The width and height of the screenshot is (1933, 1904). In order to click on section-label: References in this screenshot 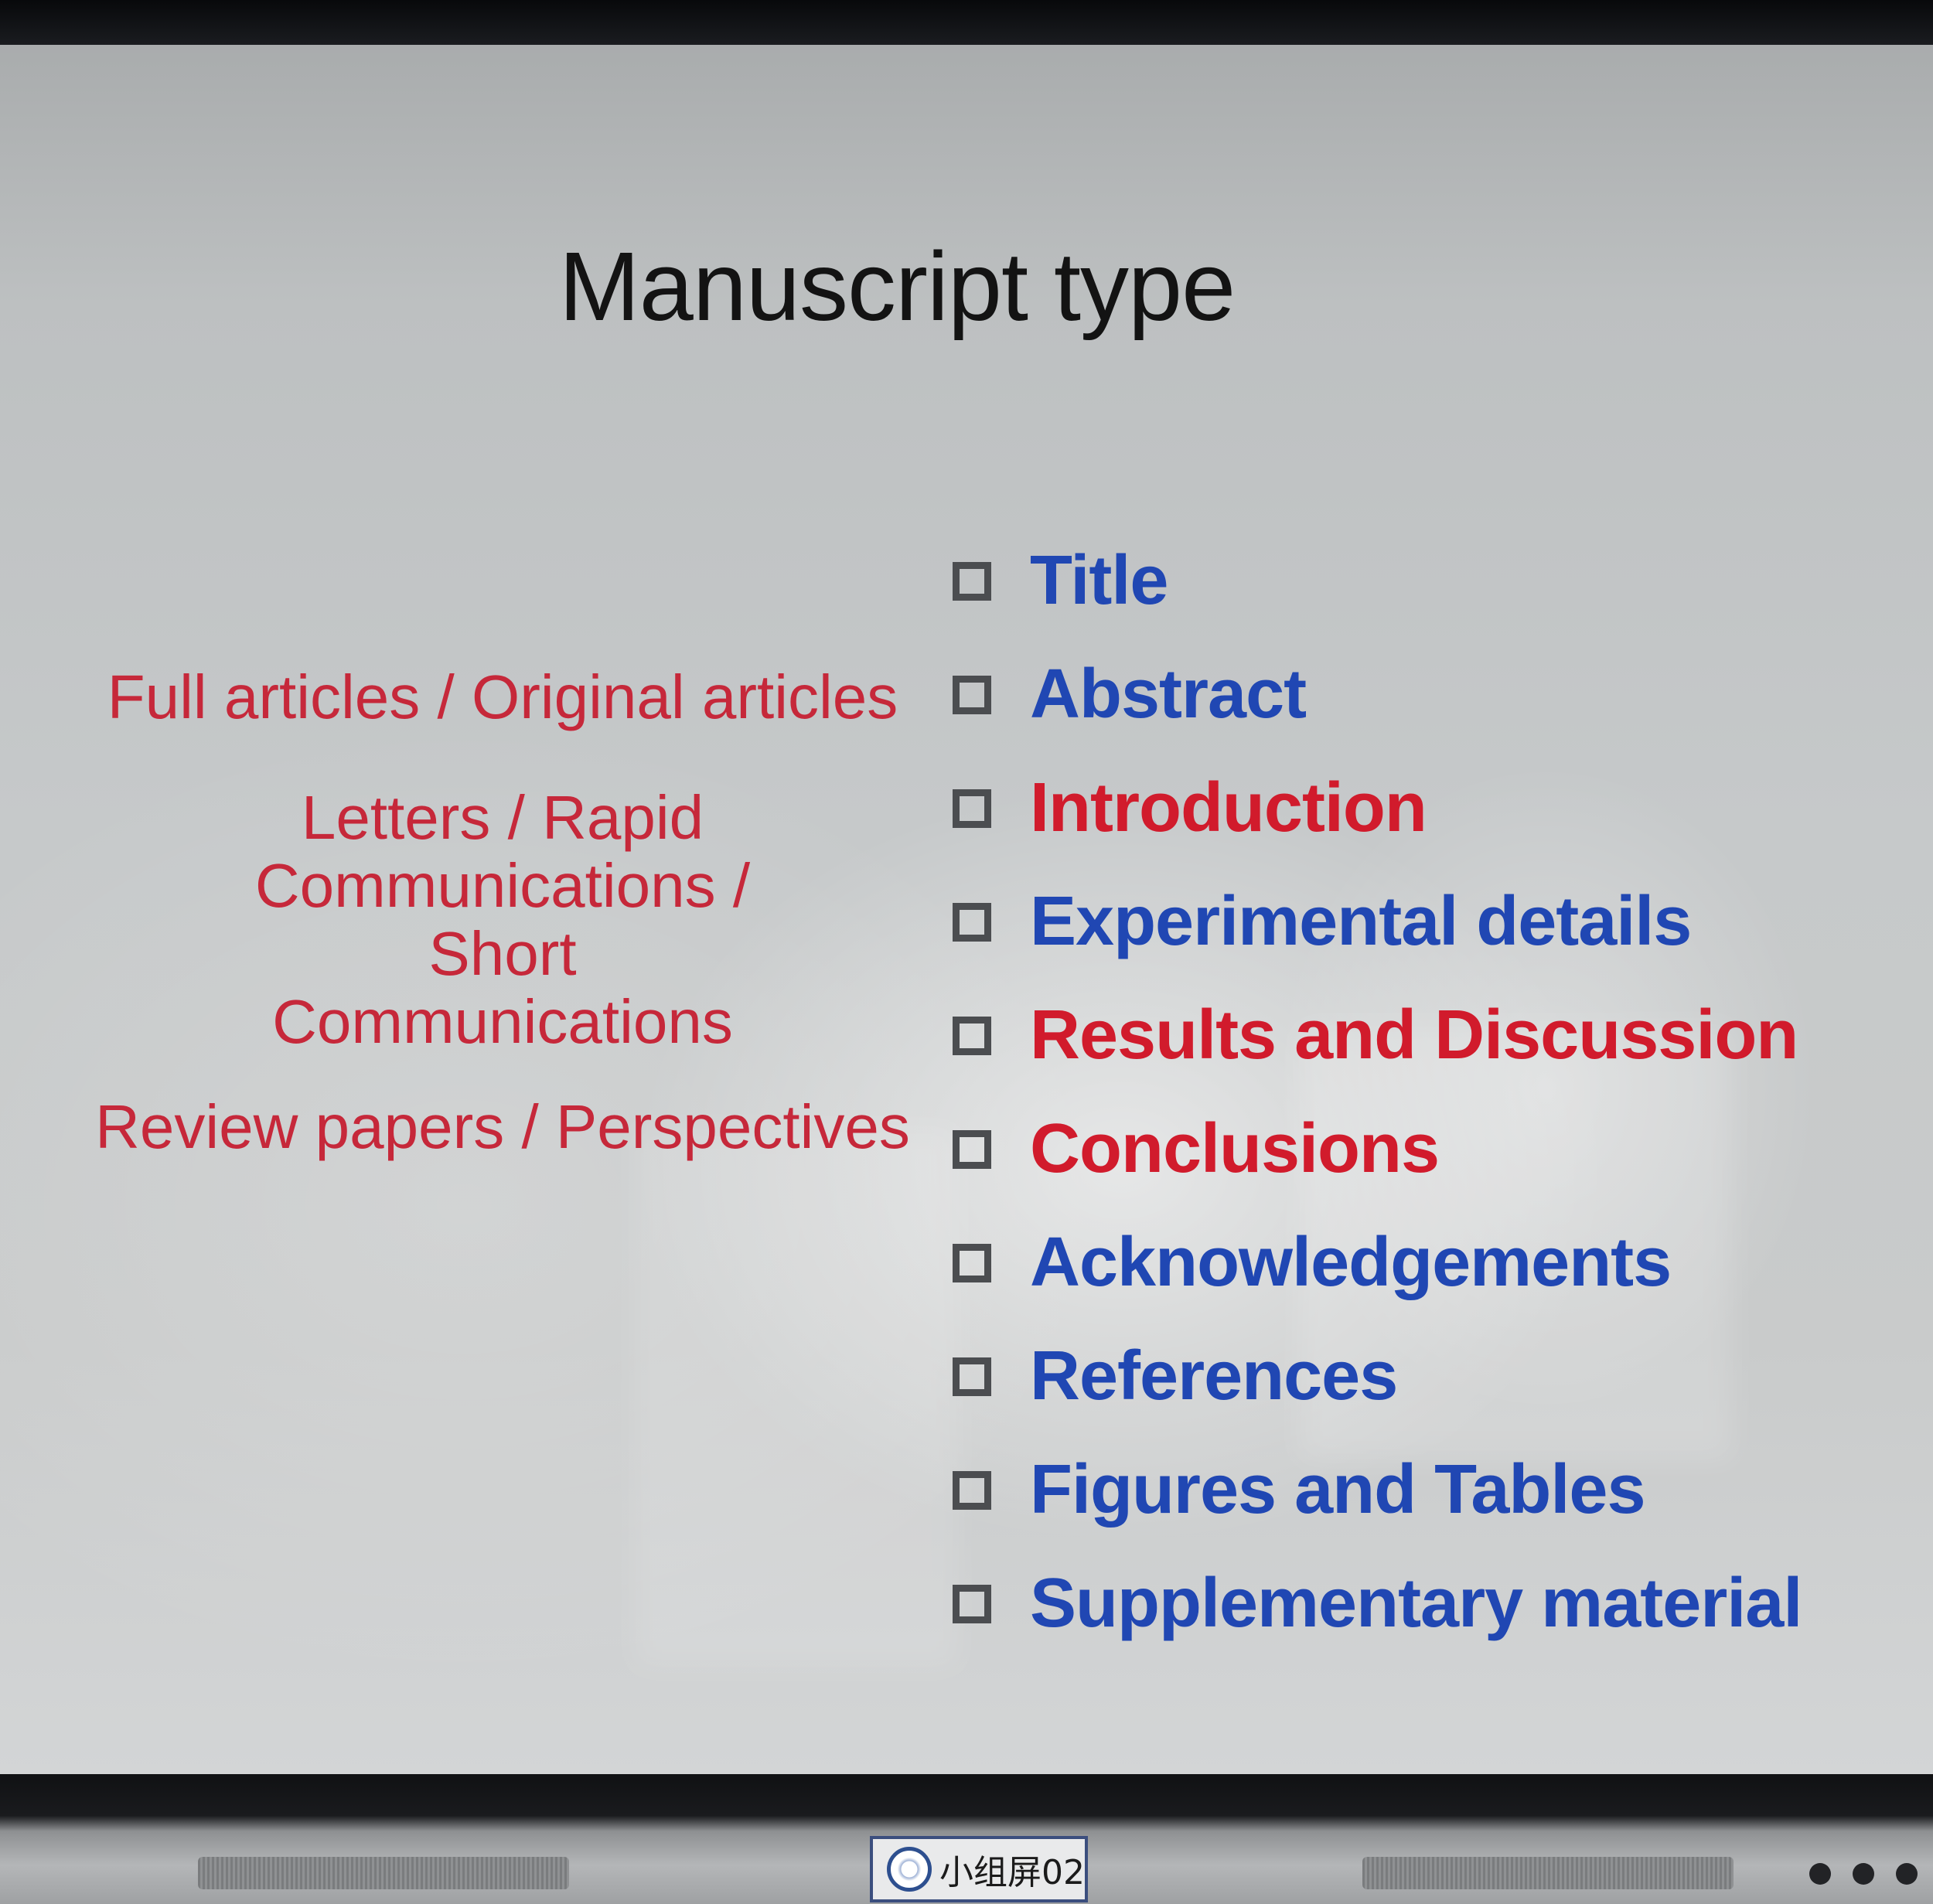, I will do `click(1214, 1376)`.